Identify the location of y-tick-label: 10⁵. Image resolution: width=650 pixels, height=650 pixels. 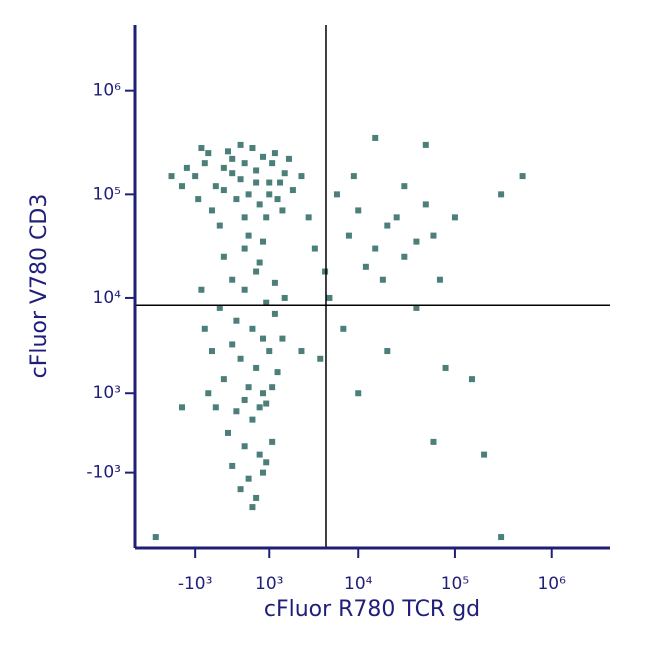
(107, 194).